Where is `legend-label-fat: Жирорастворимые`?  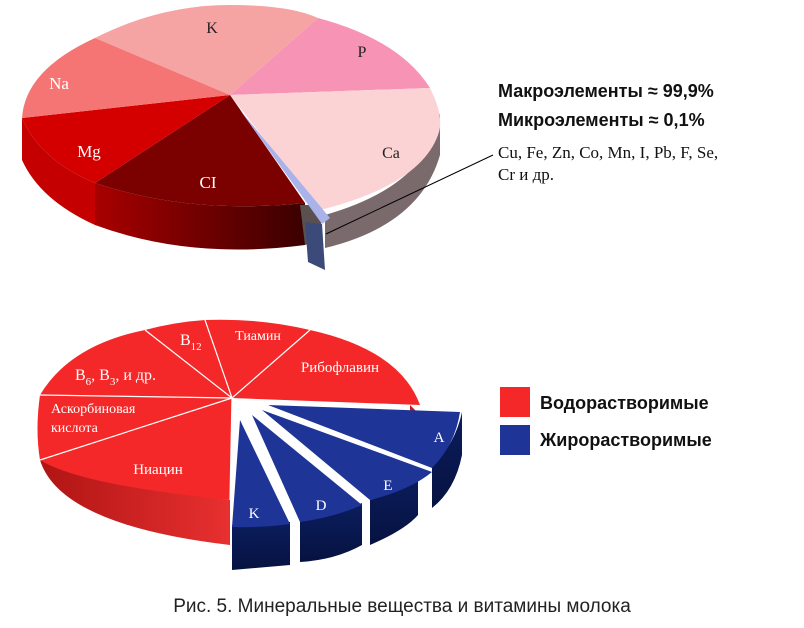
legend-label-fat: Жирорастворимые is located at coordinates (625, 440).